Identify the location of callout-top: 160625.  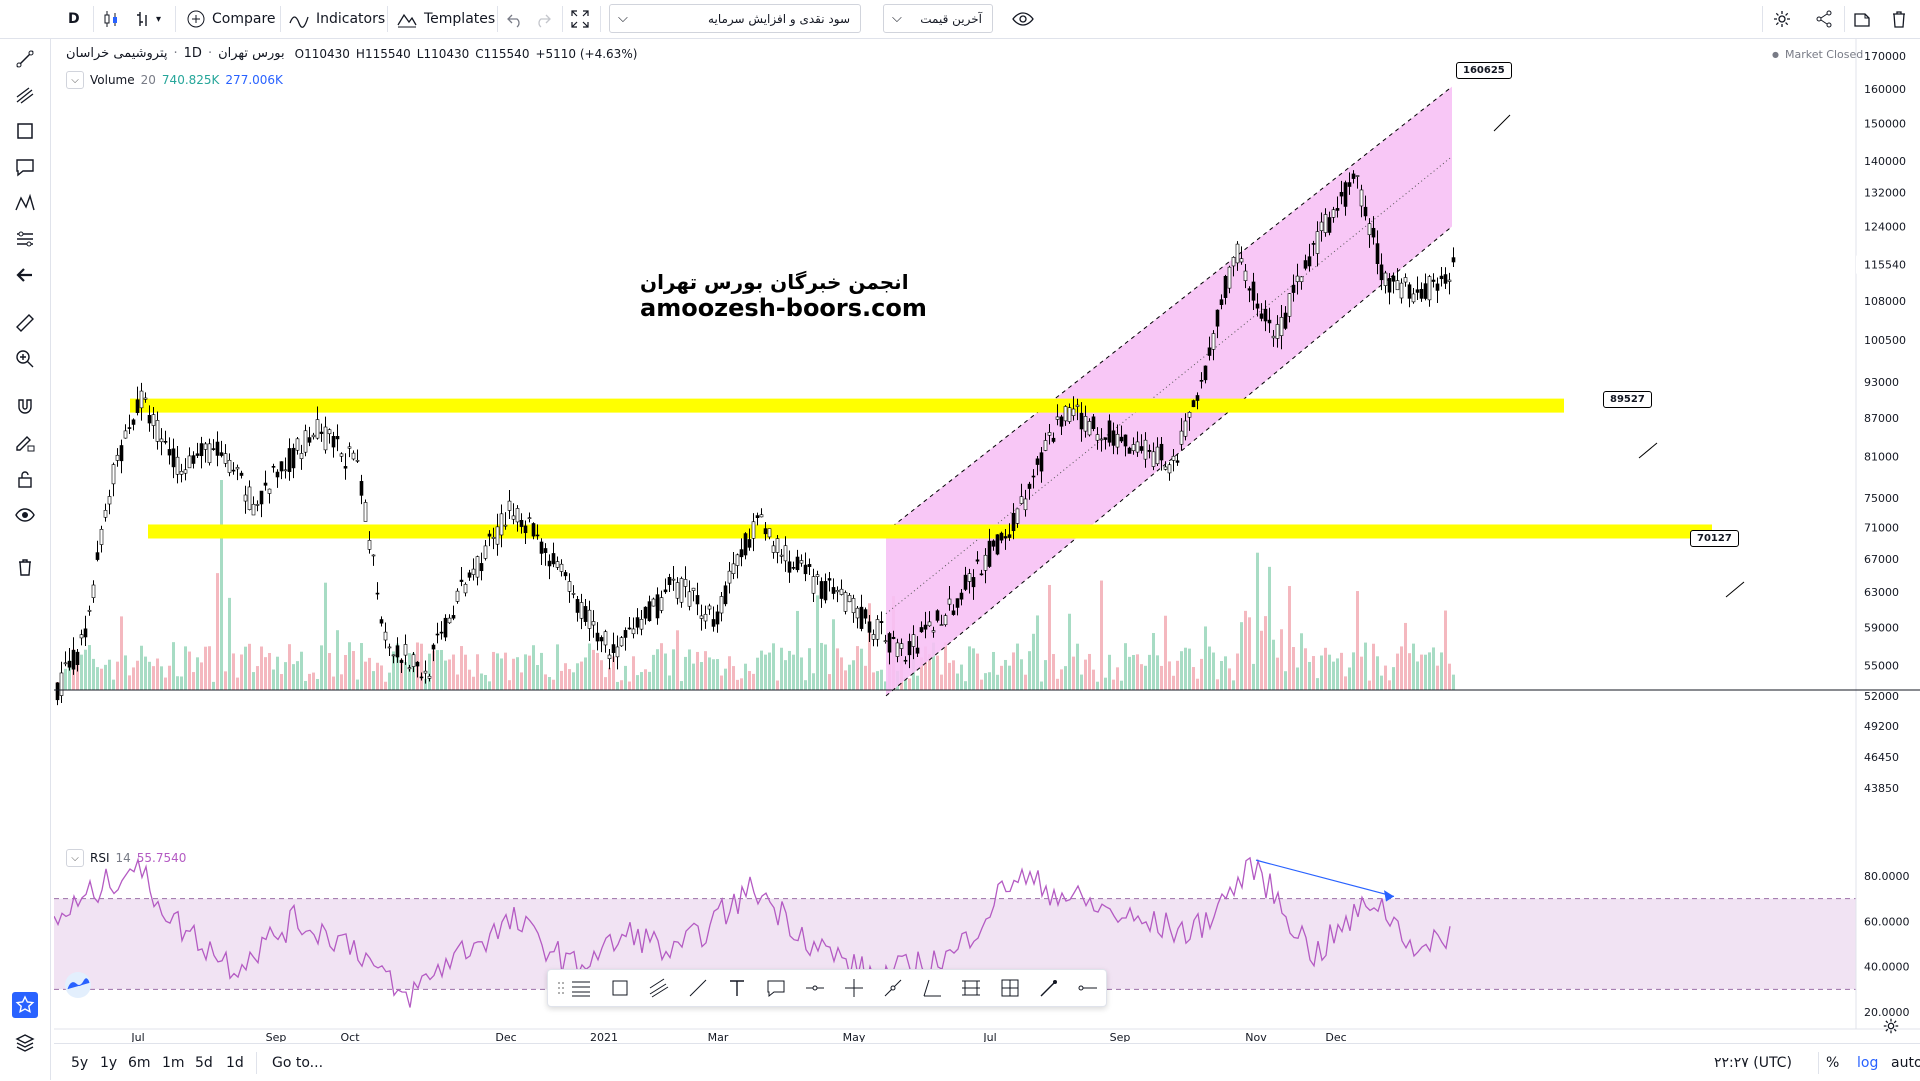
(1484, 70).